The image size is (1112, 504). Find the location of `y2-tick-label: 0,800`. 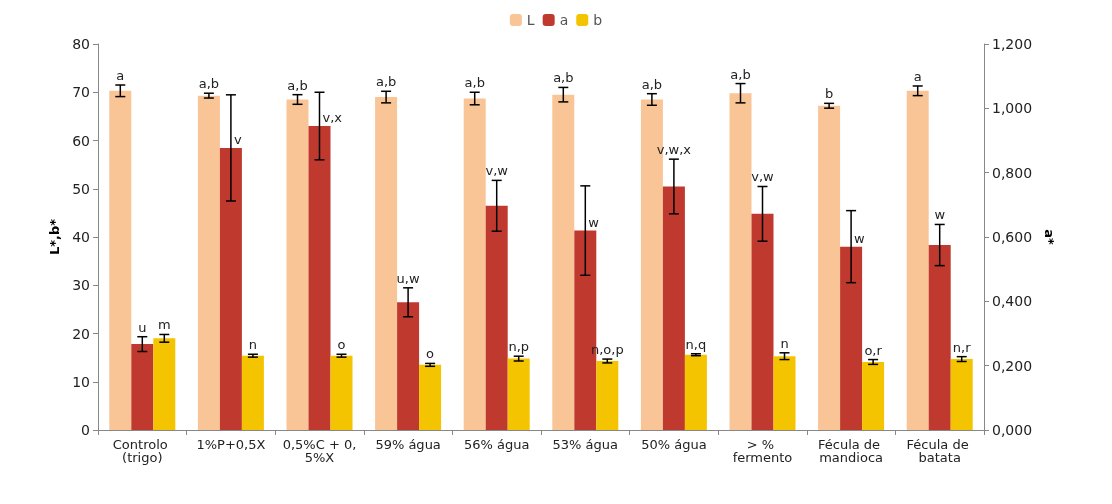

y2-tick-label: 0,800 is located at coordinates (1012, 172).